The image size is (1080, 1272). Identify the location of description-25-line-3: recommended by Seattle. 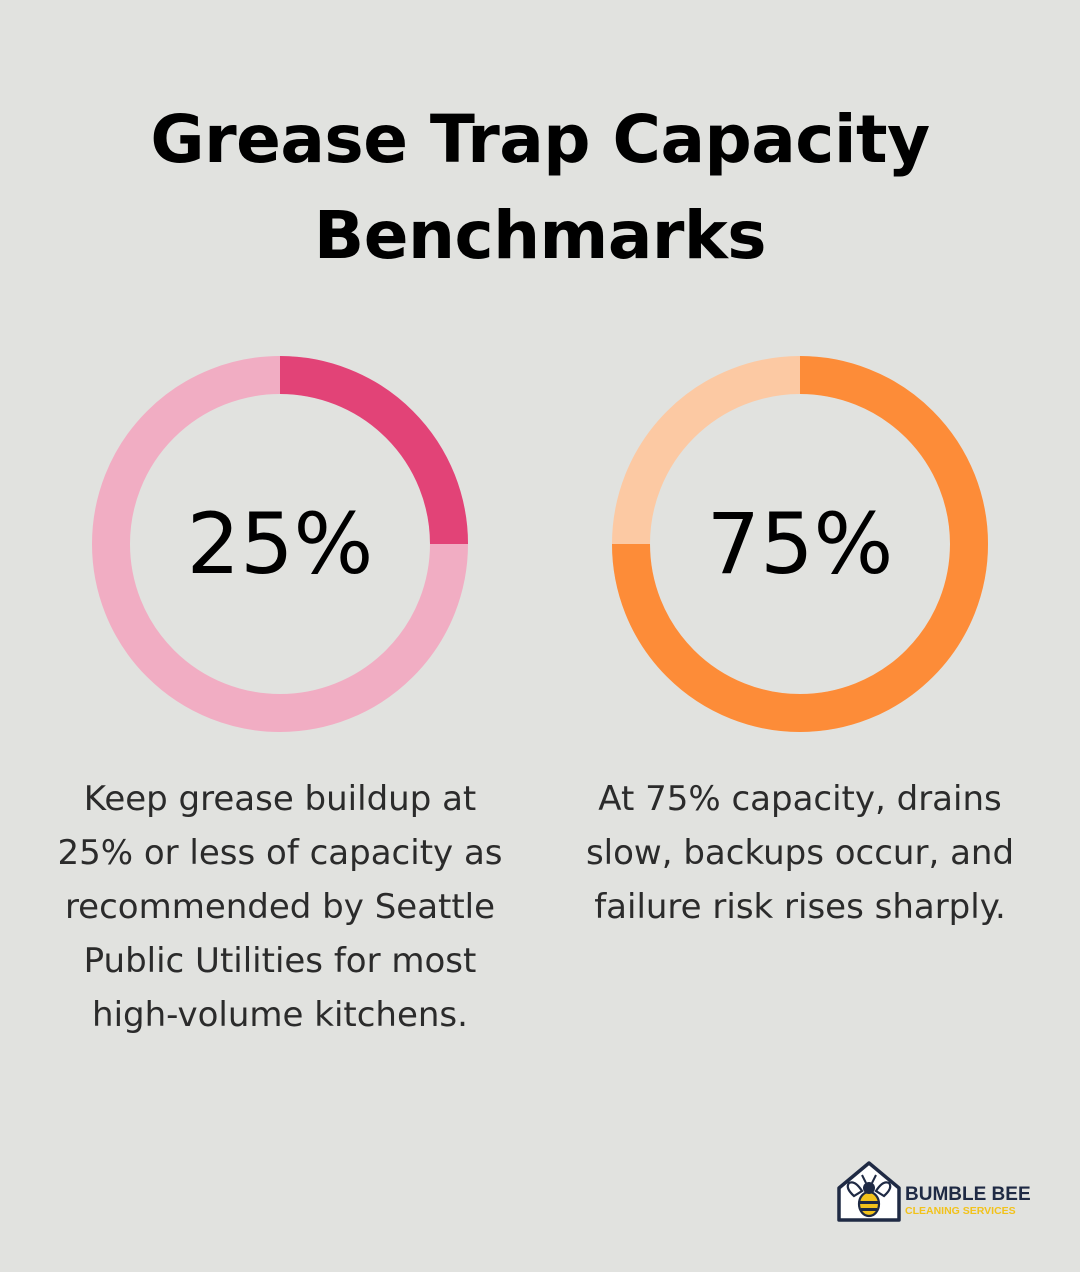
(280, 907).